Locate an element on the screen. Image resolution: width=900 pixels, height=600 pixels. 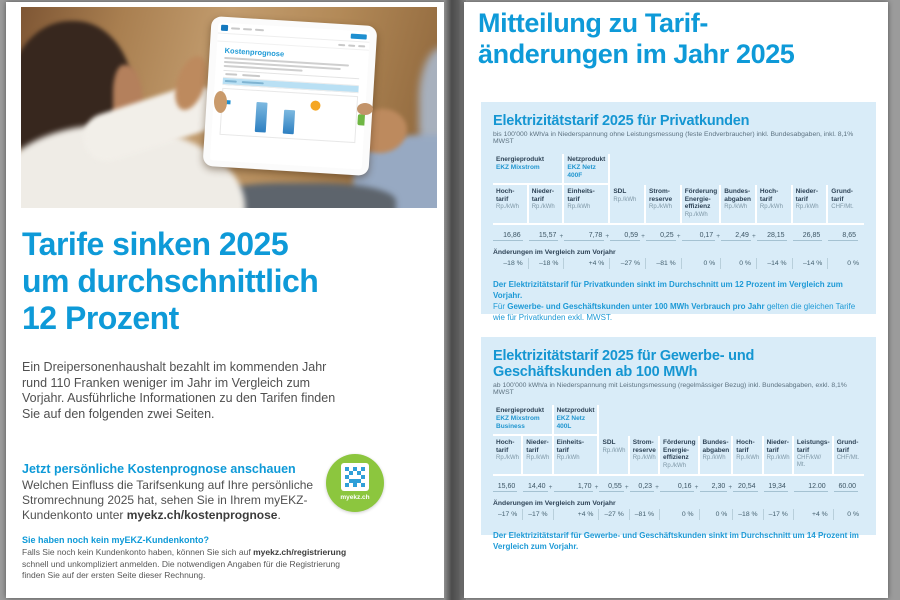
tariff-value-cell: 15,57 + is located at coordinates (546, 233).